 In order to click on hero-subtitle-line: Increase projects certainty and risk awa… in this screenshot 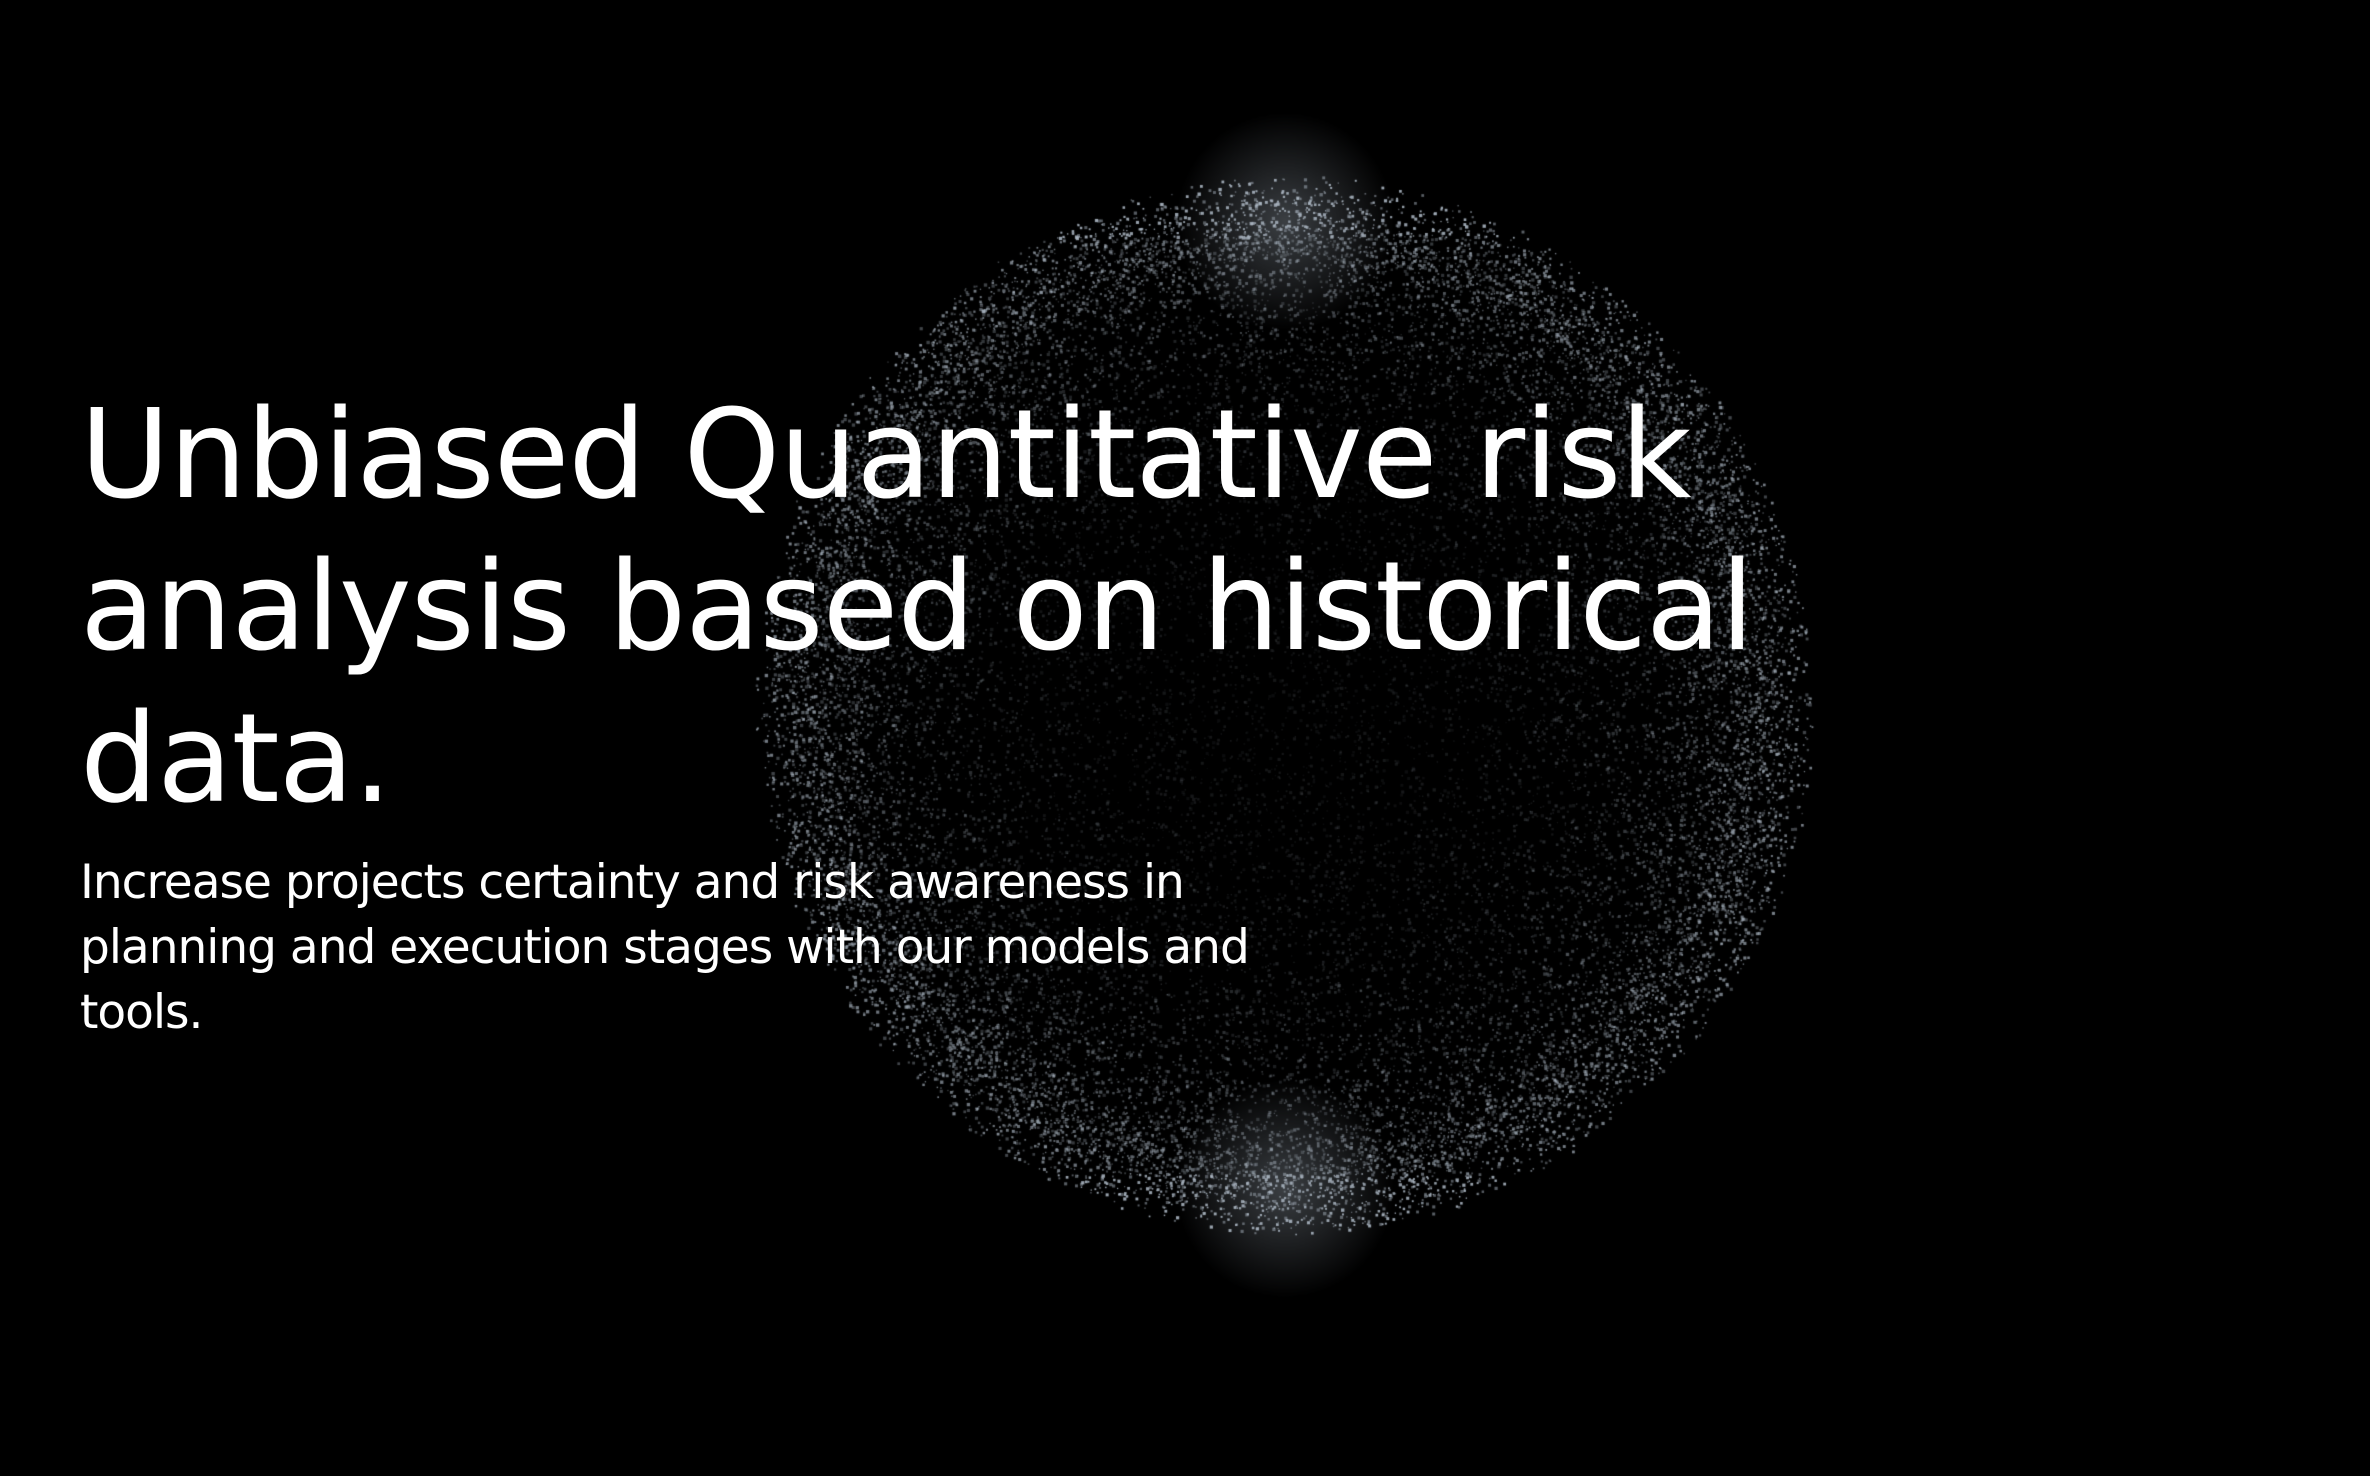, I will do `click(632, 882)`.